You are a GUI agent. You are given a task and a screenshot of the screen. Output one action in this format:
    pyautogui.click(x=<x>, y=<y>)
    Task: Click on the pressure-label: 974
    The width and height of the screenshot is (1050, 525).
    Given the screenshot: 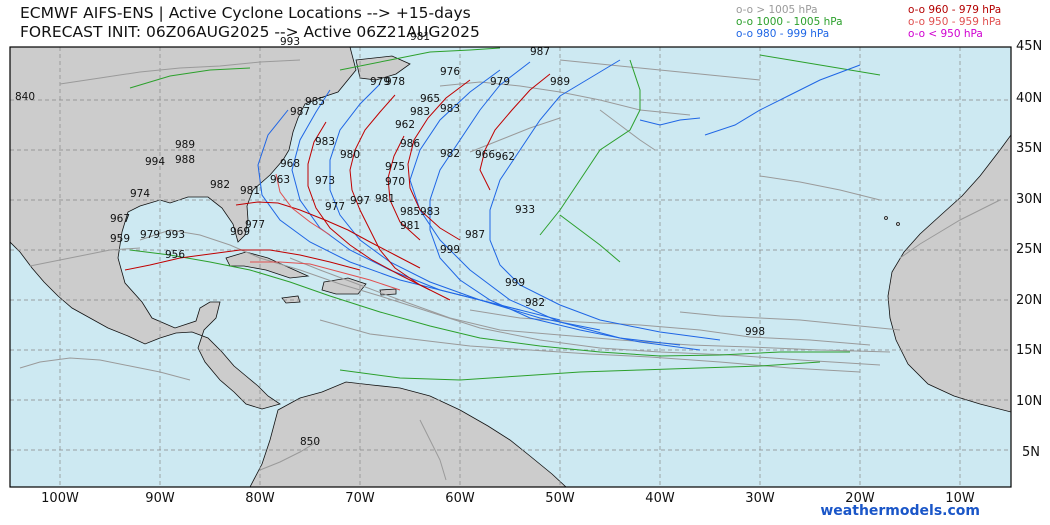 What is the action you would take?
    pyautogui.click(x=140, y=194)
    